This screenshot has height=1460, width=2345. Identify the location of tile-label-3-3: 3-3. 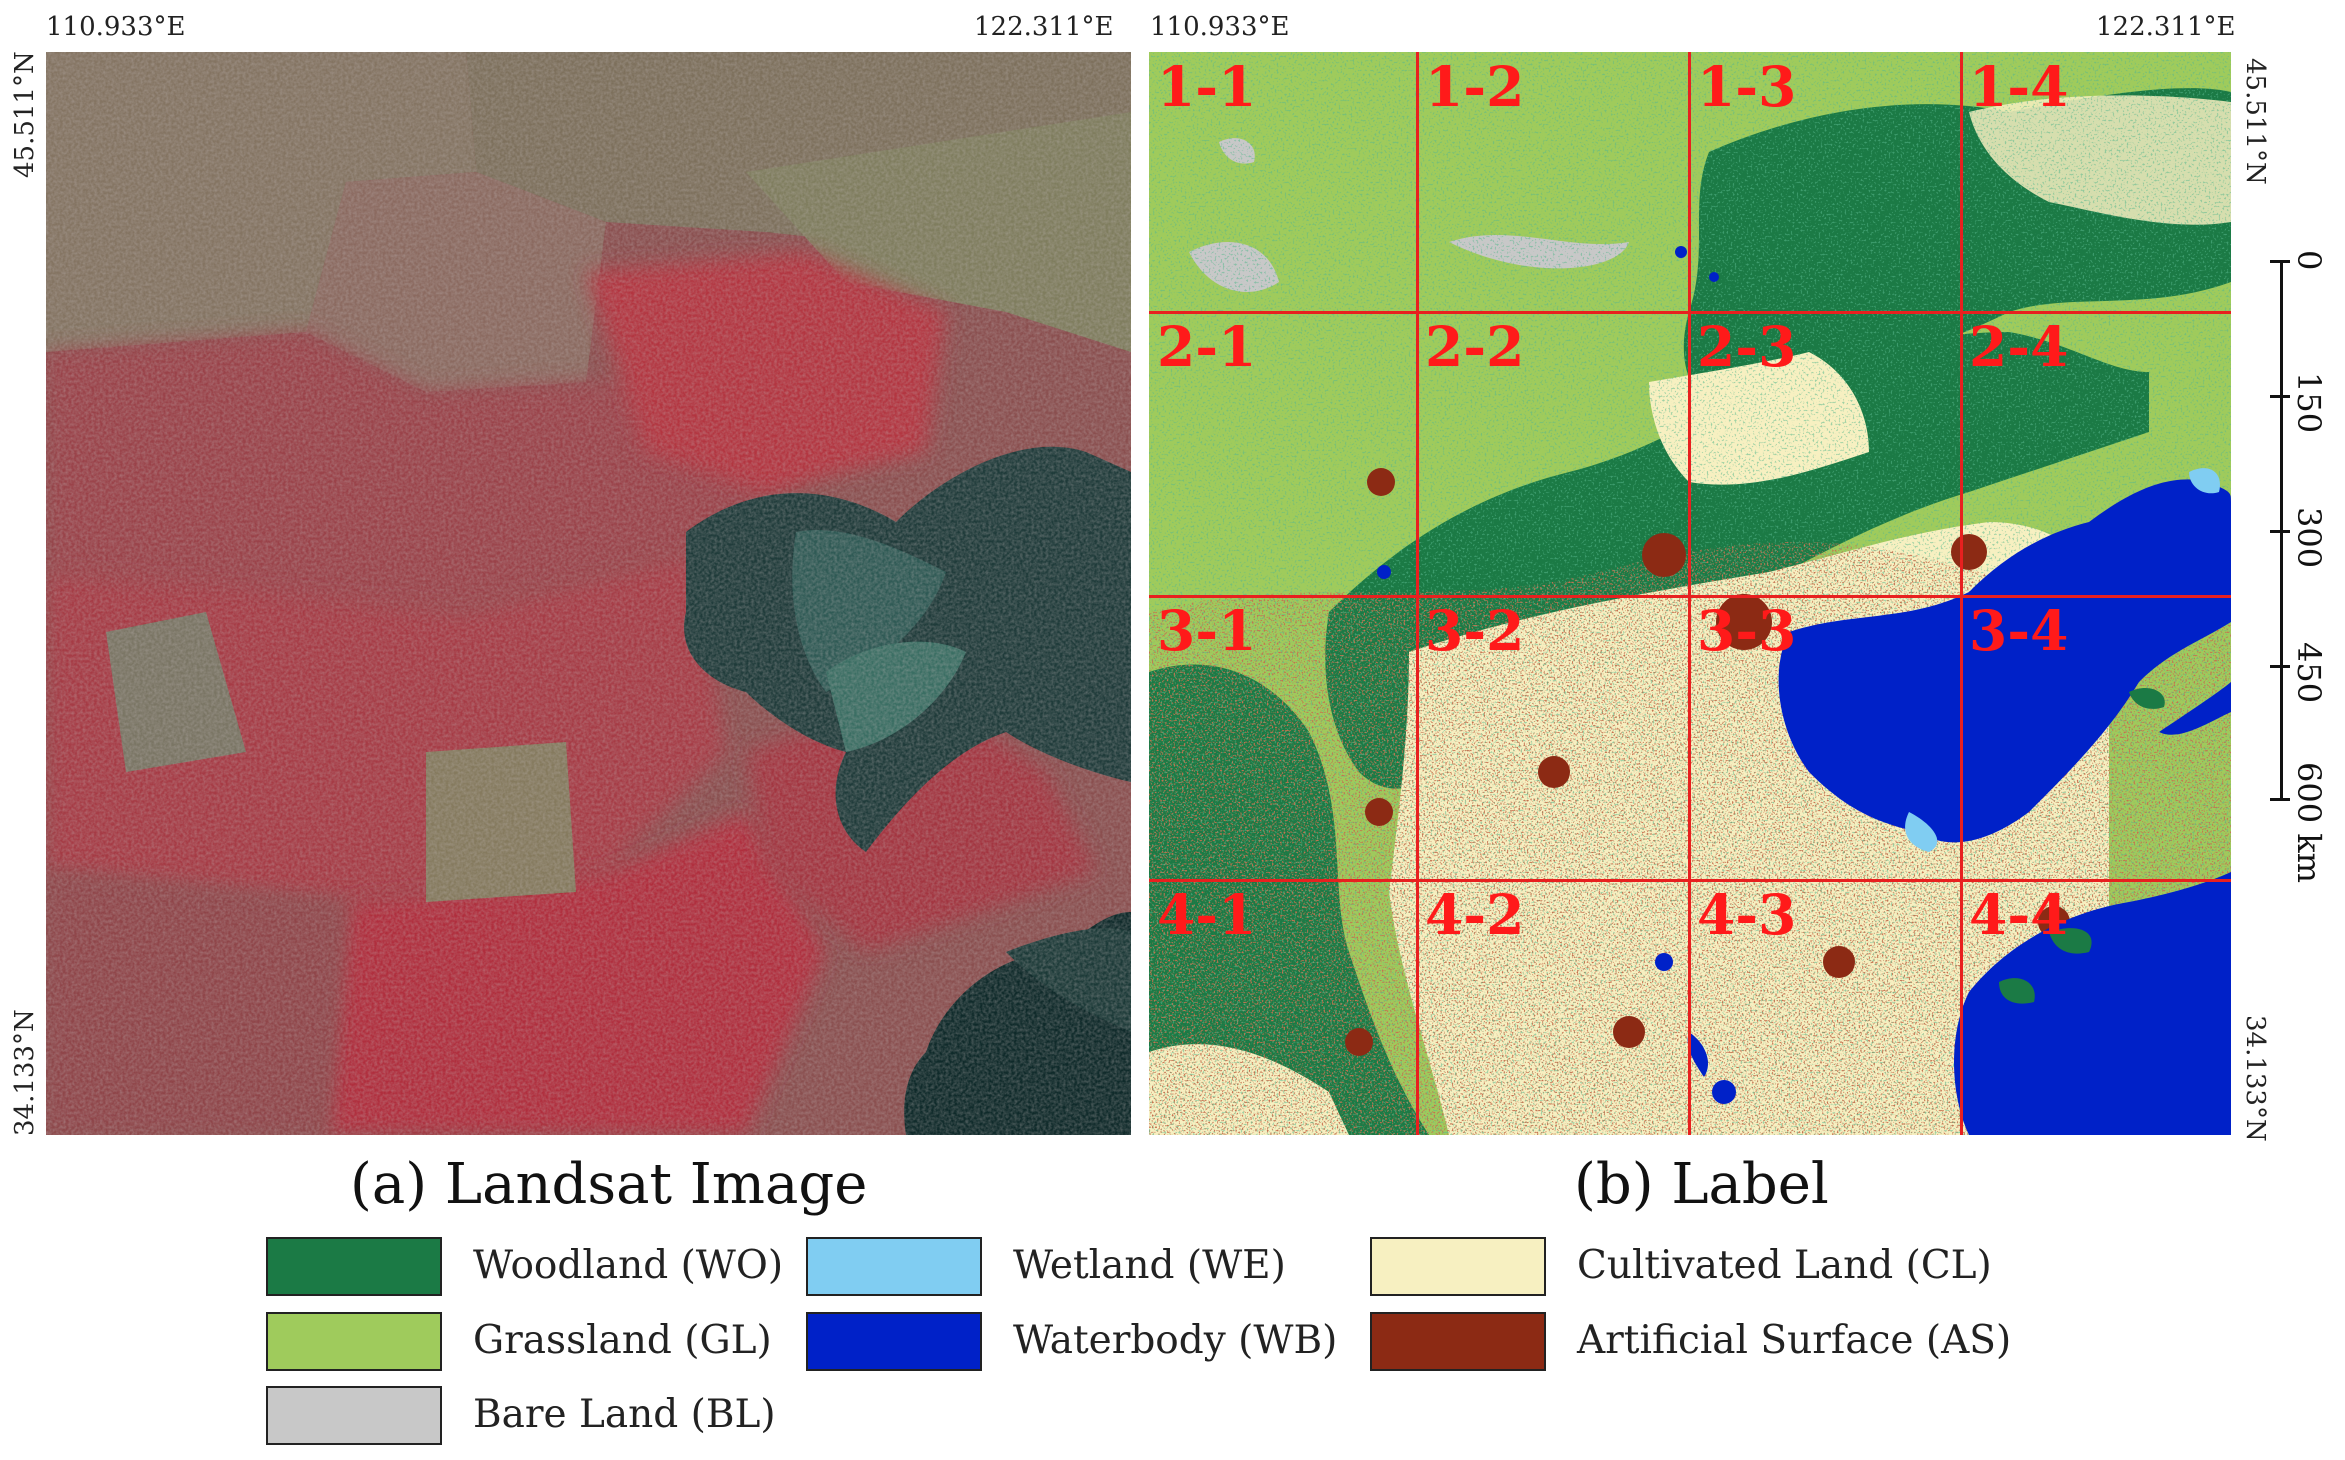
(1747, 630).